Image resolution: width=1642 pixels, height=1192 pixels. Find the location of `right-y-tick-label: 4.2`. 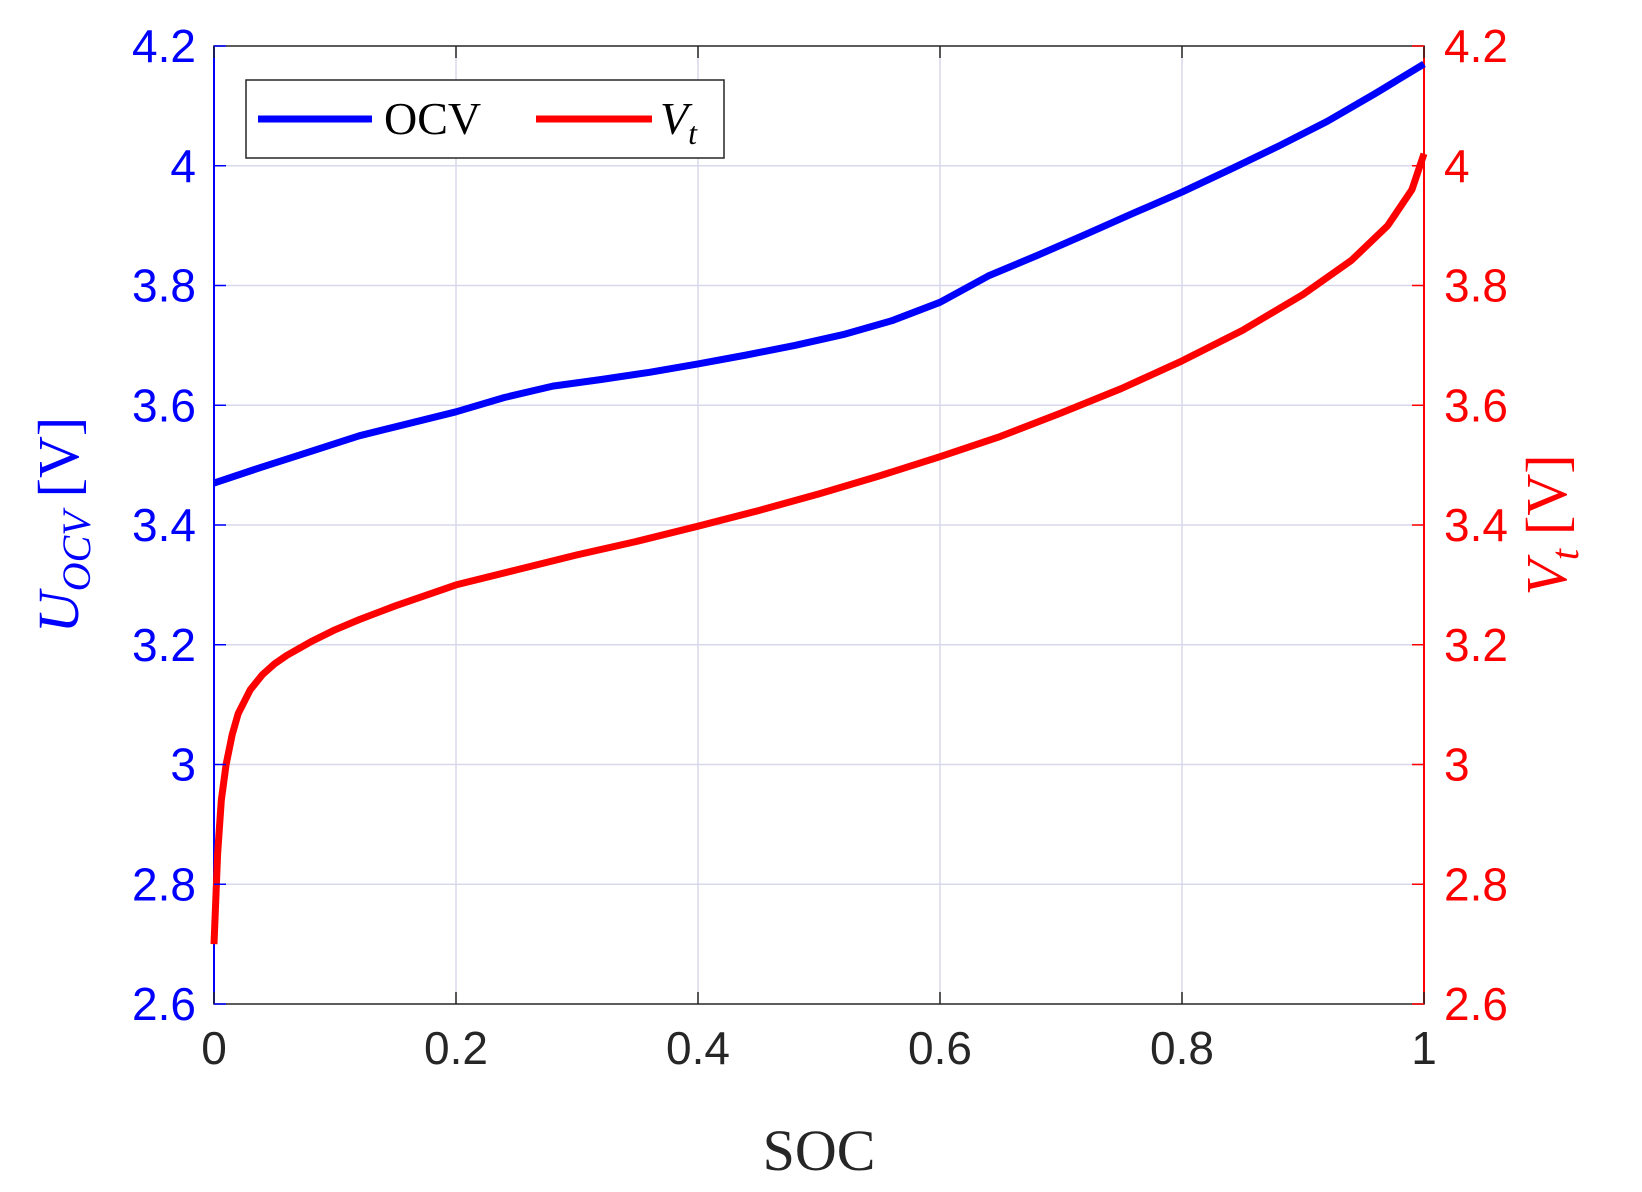

right-y-tick-label: 4.2 is located at coordinates (1476, 46).